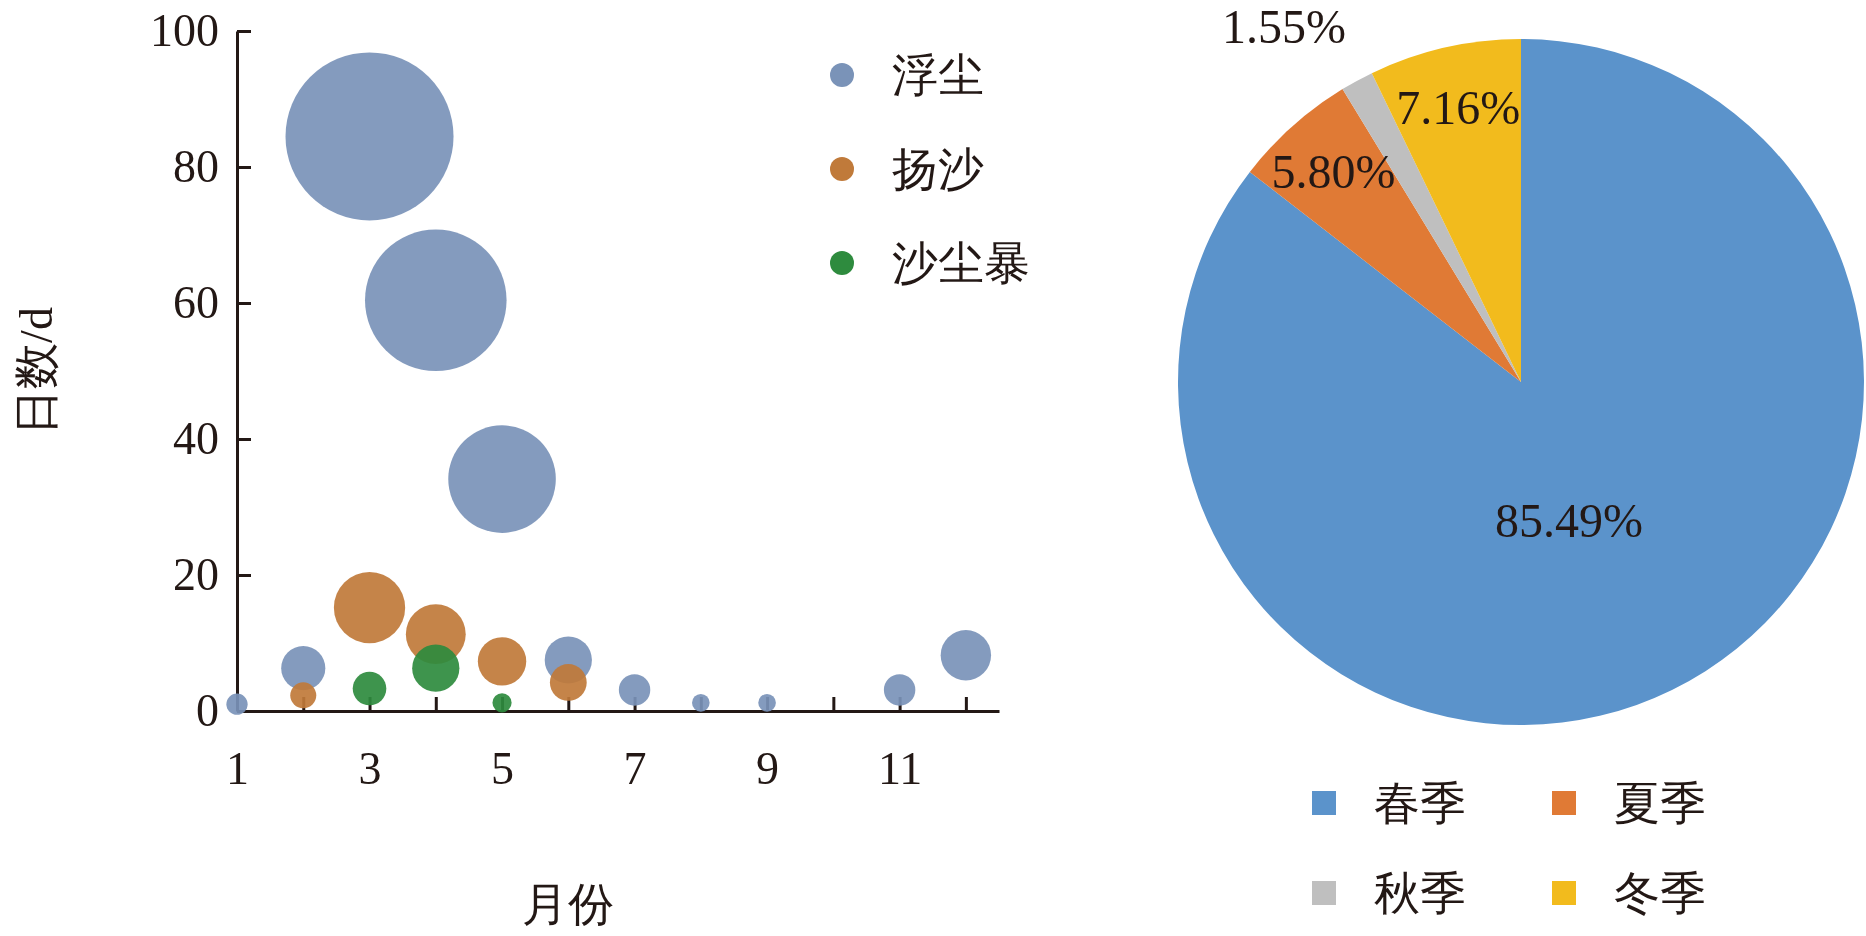 This screenshot has width=1866, height=936. I want to click on legend-label: 夏季, so click(1660, 803).